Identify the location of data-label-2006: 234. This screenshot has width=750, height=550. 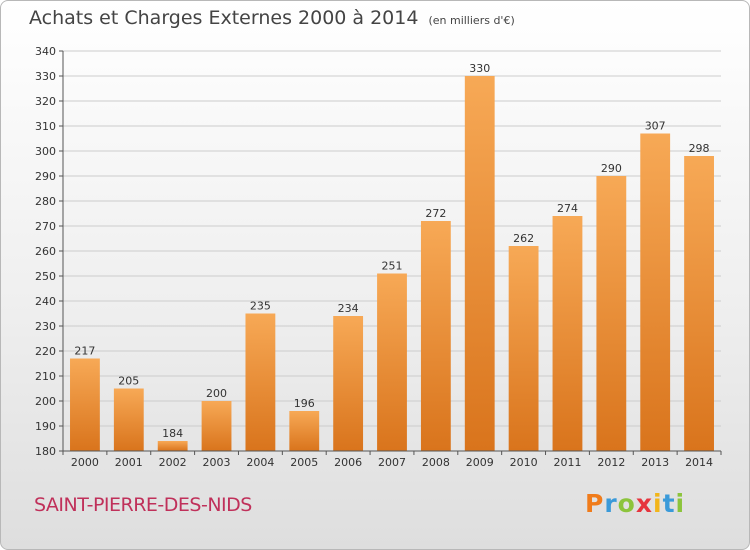
(348, 308).